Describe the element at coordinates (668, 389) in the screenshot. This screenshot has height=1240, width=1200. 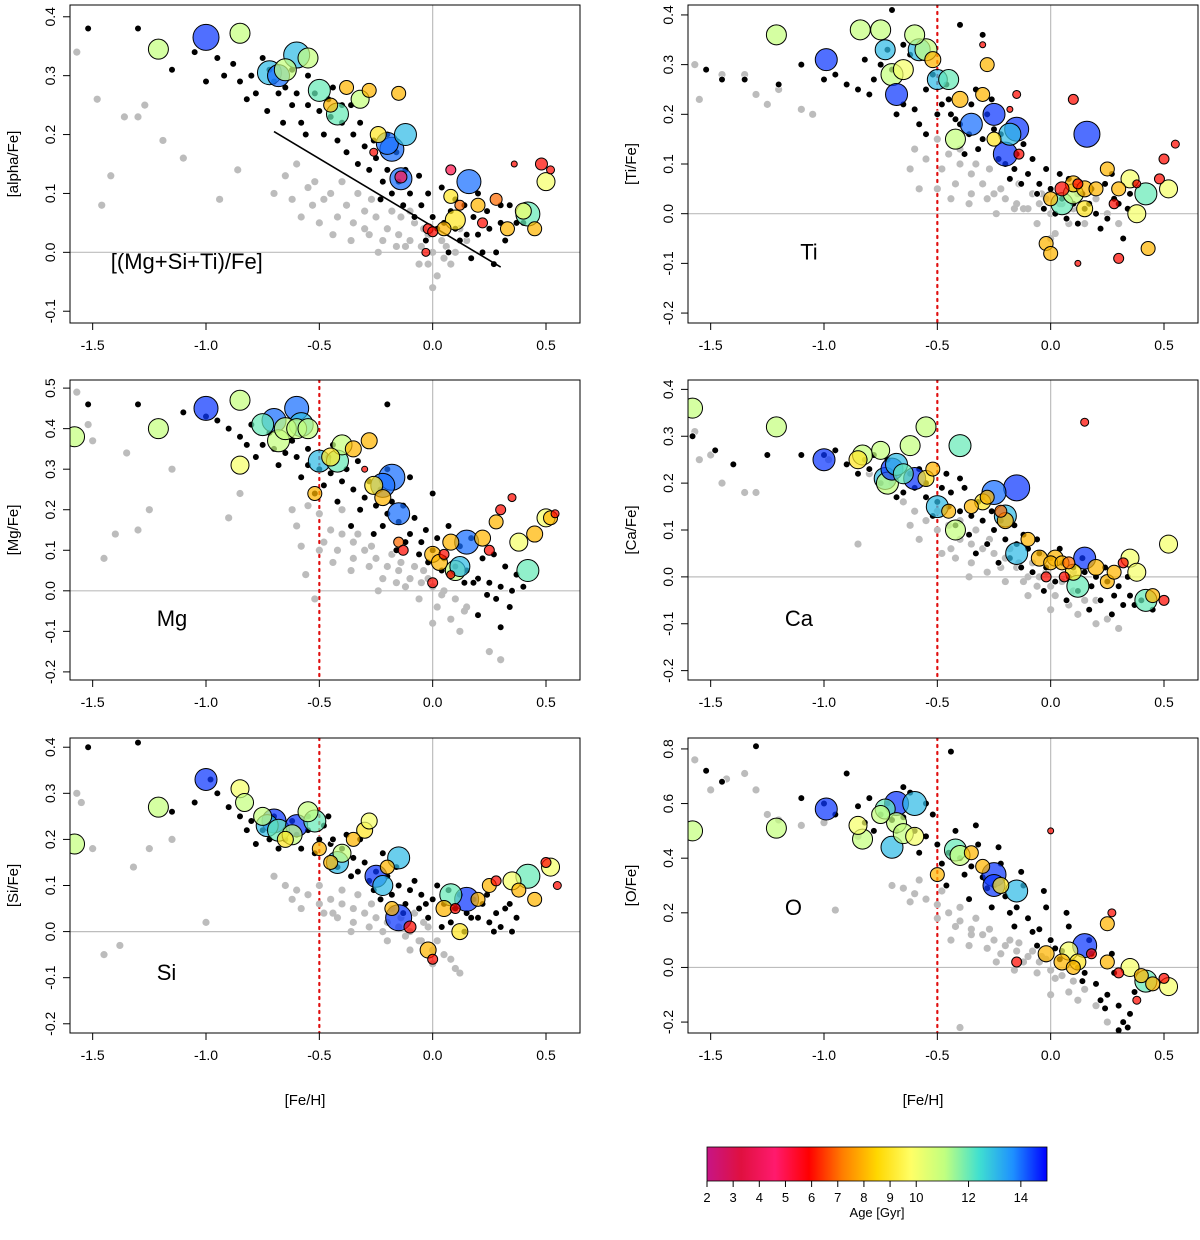
I see `y-tick-label: 0.4` at that location.